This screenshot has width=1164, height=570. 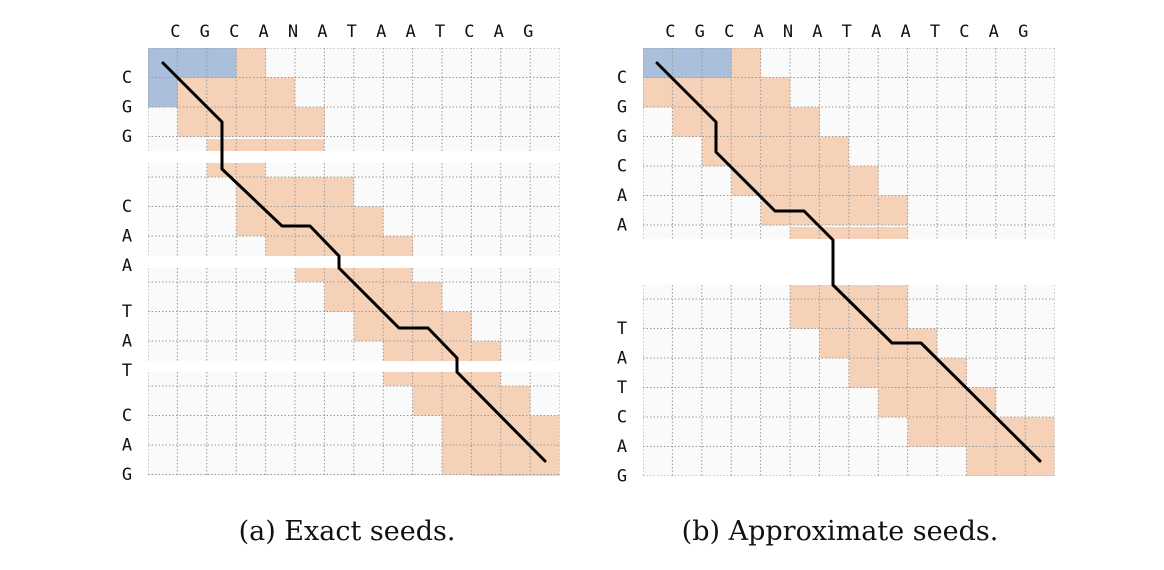 I want to click on alignment-block, so click(x=354, y=424).